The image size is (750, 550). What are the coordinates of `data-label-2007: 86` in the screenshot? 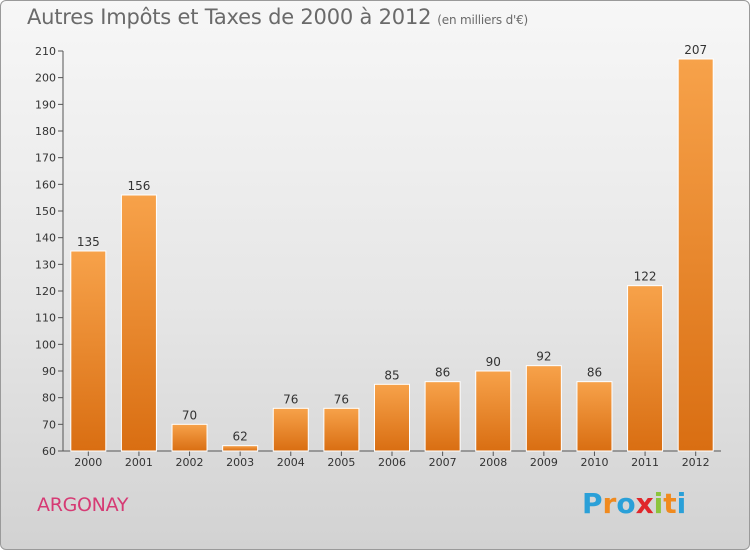 It's located at (442, 373).